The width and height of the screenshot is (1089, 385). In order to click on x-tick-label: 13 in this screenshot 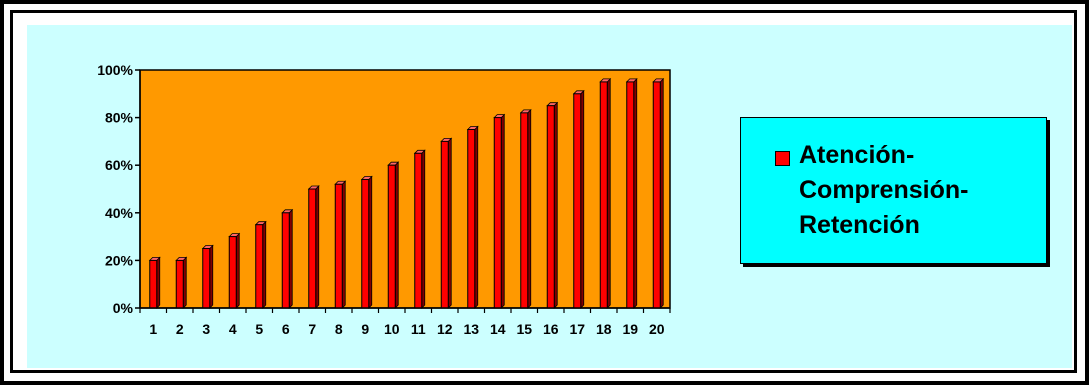, I will do `click(471, 329)`.